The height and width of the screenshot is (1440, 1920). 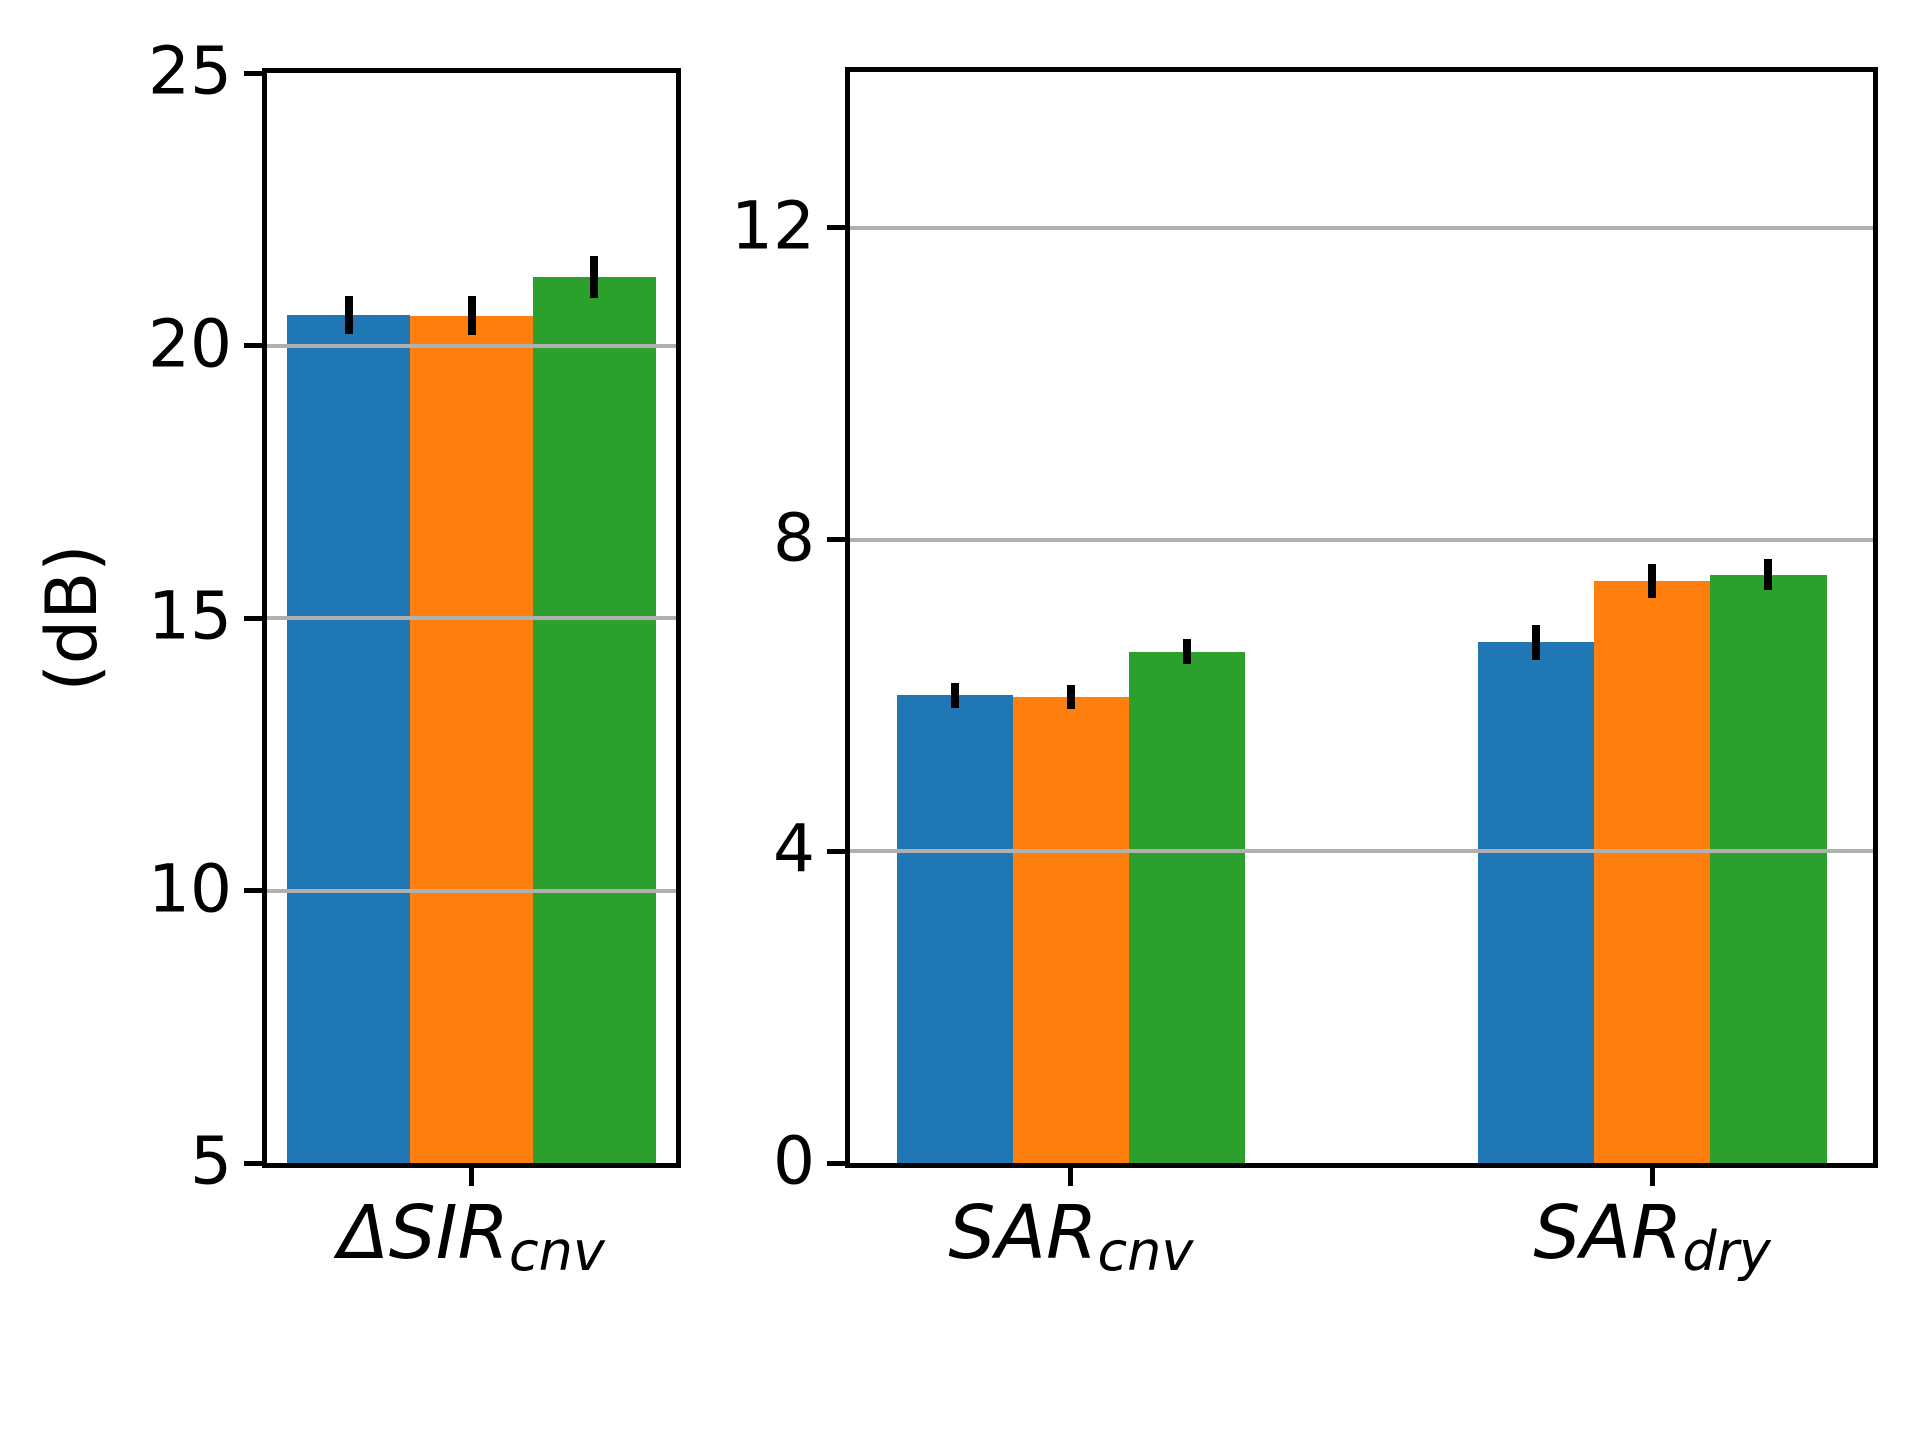 I want to click on x-tick-label: ΔSIRcnv, so click(x=471, y=1237).